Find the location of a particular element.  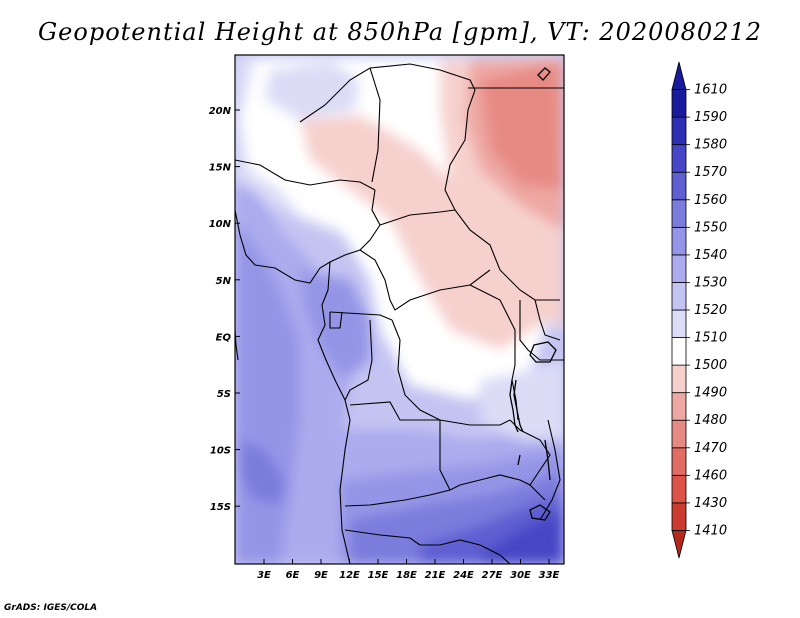

colorbar-label: 1470 is located at coordinates (710, 448).